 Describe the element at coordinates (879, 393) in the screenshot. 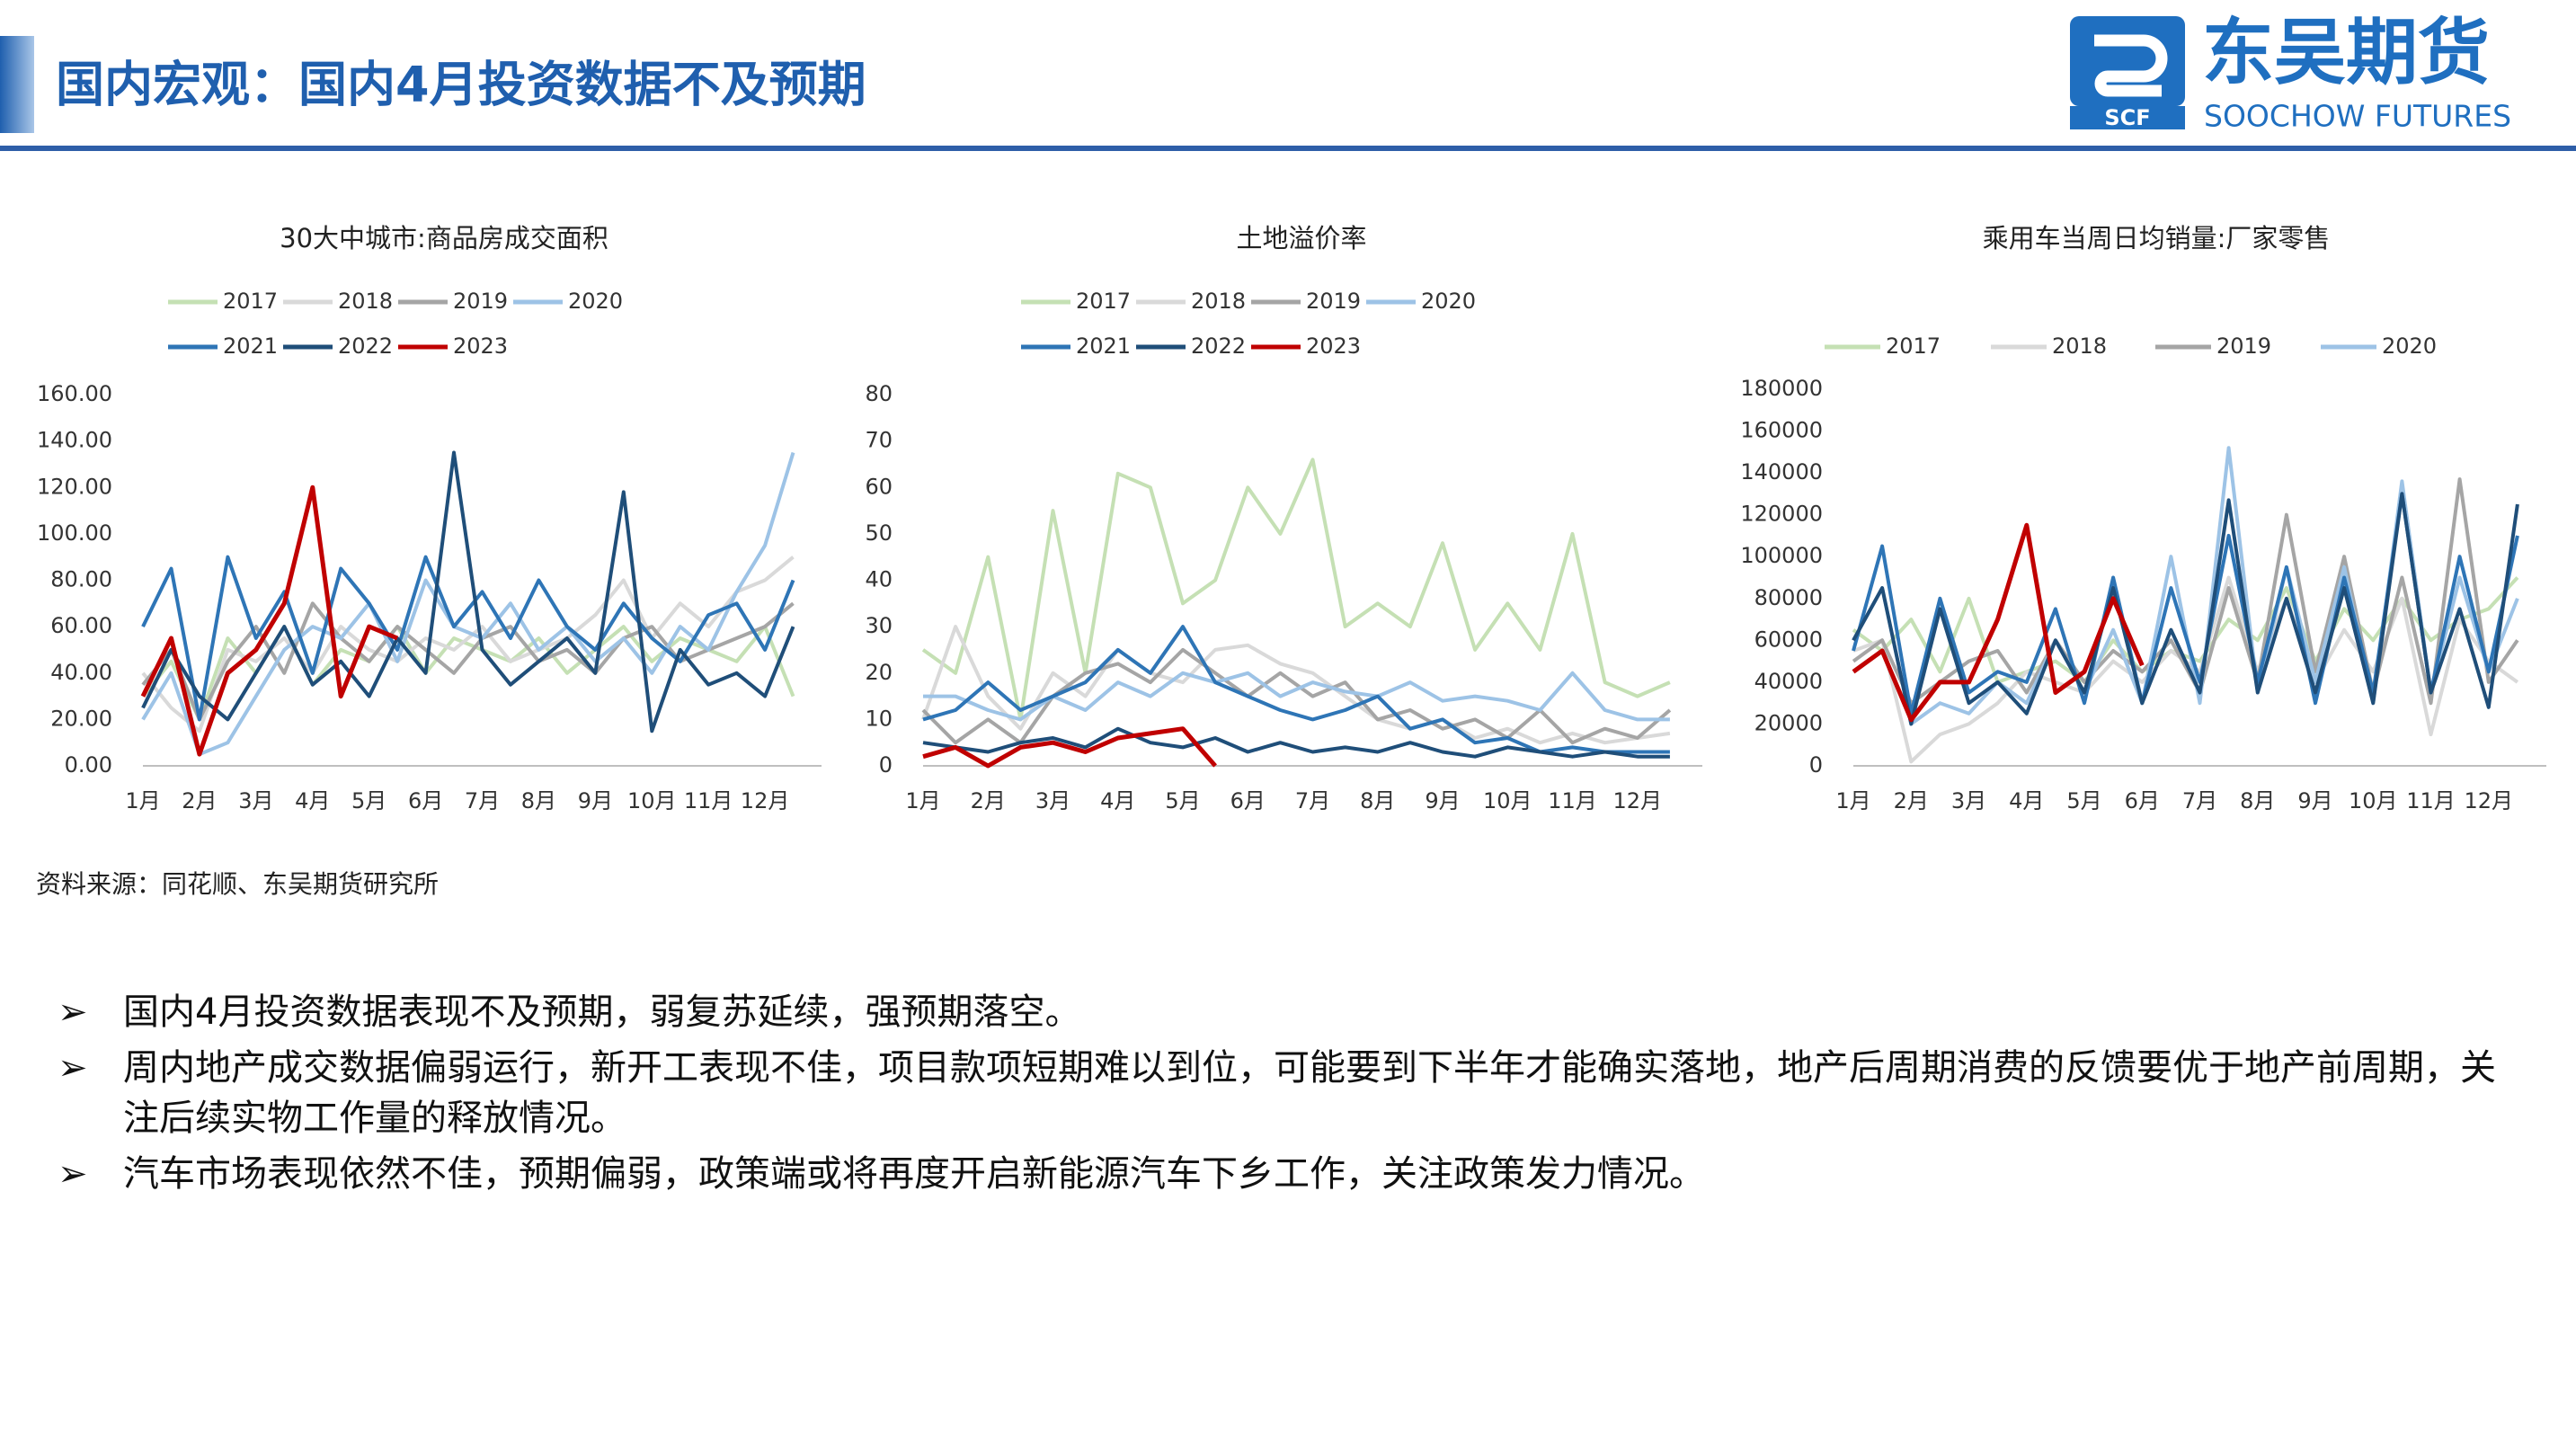

I see `y-tick-label: 80` at that location.